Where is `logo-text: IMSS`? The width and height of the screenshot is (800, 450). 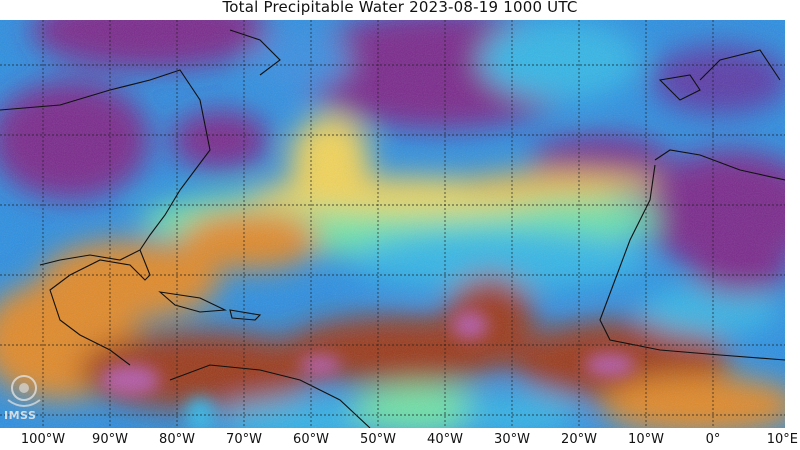
logo-text: IMSS is located at coordinates (20, 415).